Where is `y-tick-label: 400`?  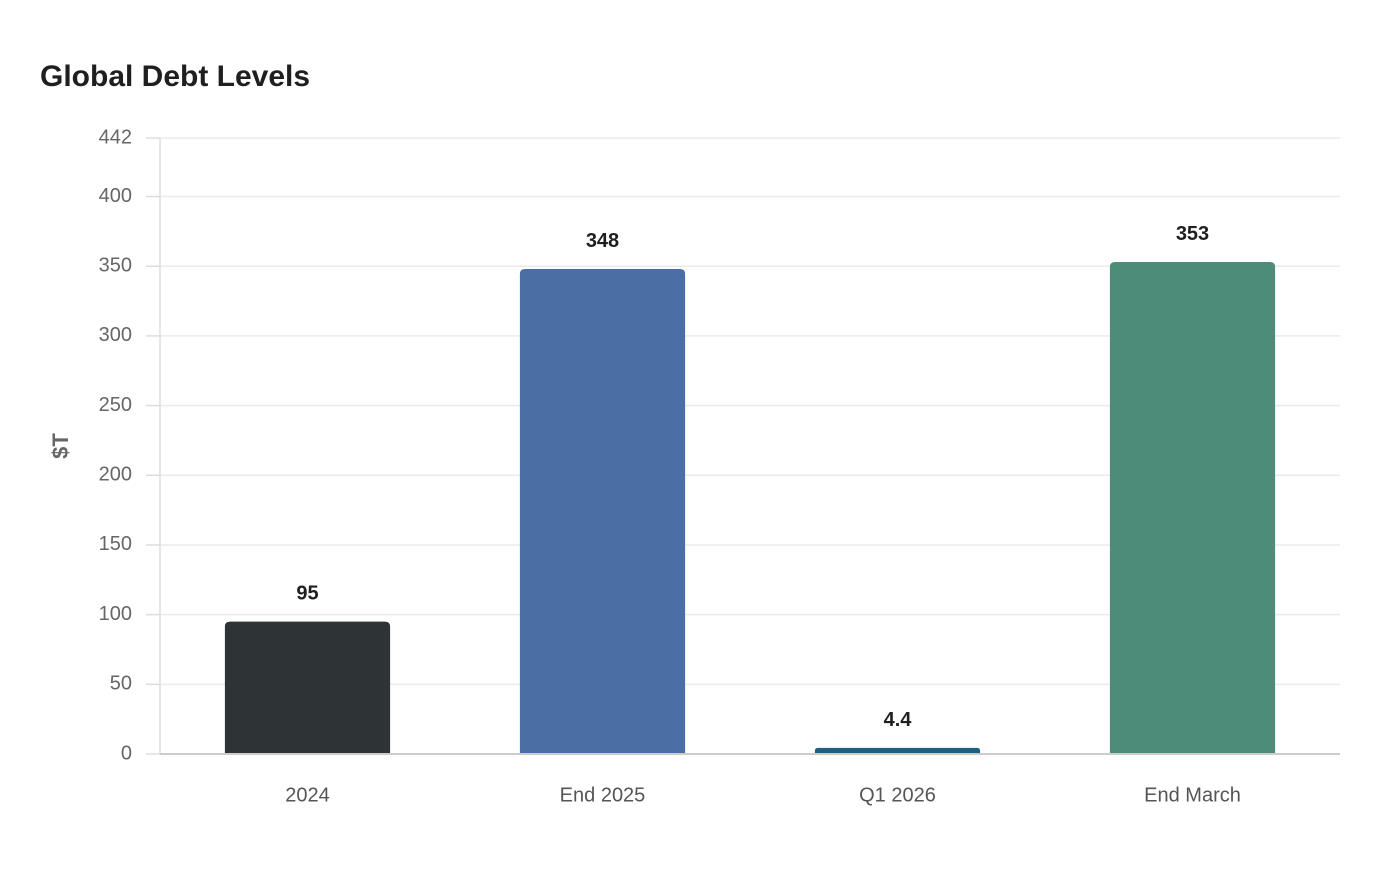
y-tick-label: 400 is located at coordinates (115, 196).